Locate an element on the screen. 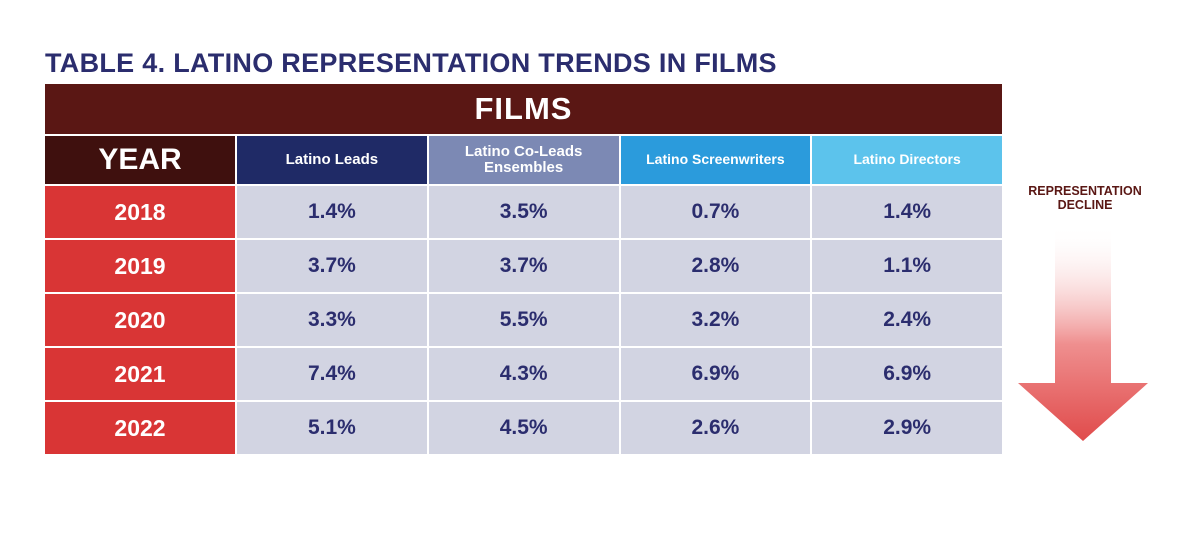  year-cell: 2021 is located at coordinates (140, 374).